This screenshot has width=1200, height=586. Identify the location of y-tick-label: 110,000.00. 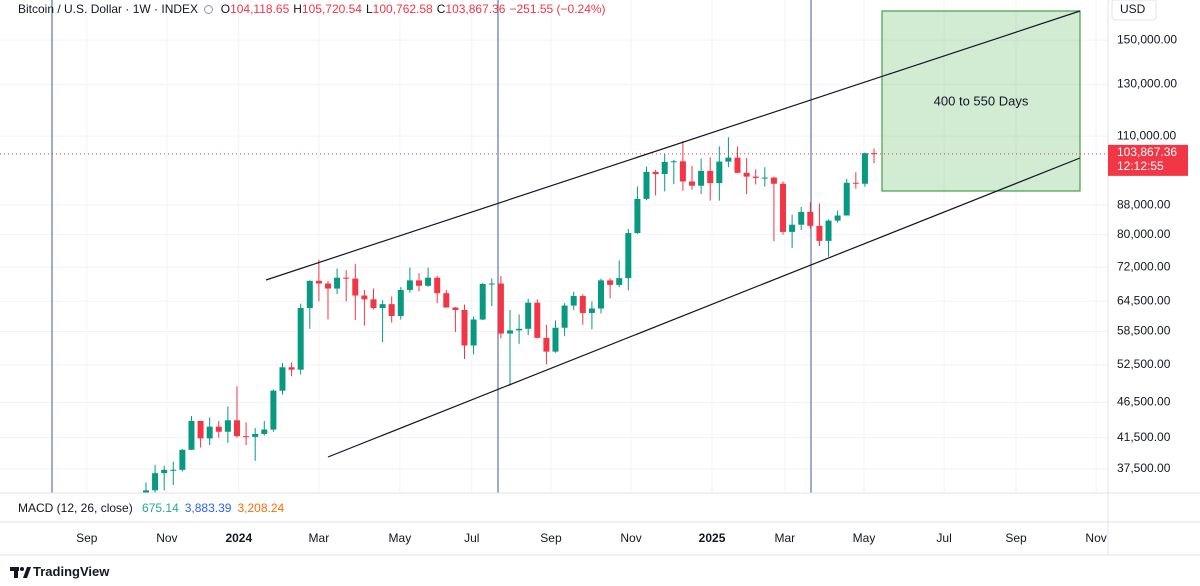
(1146, 135).